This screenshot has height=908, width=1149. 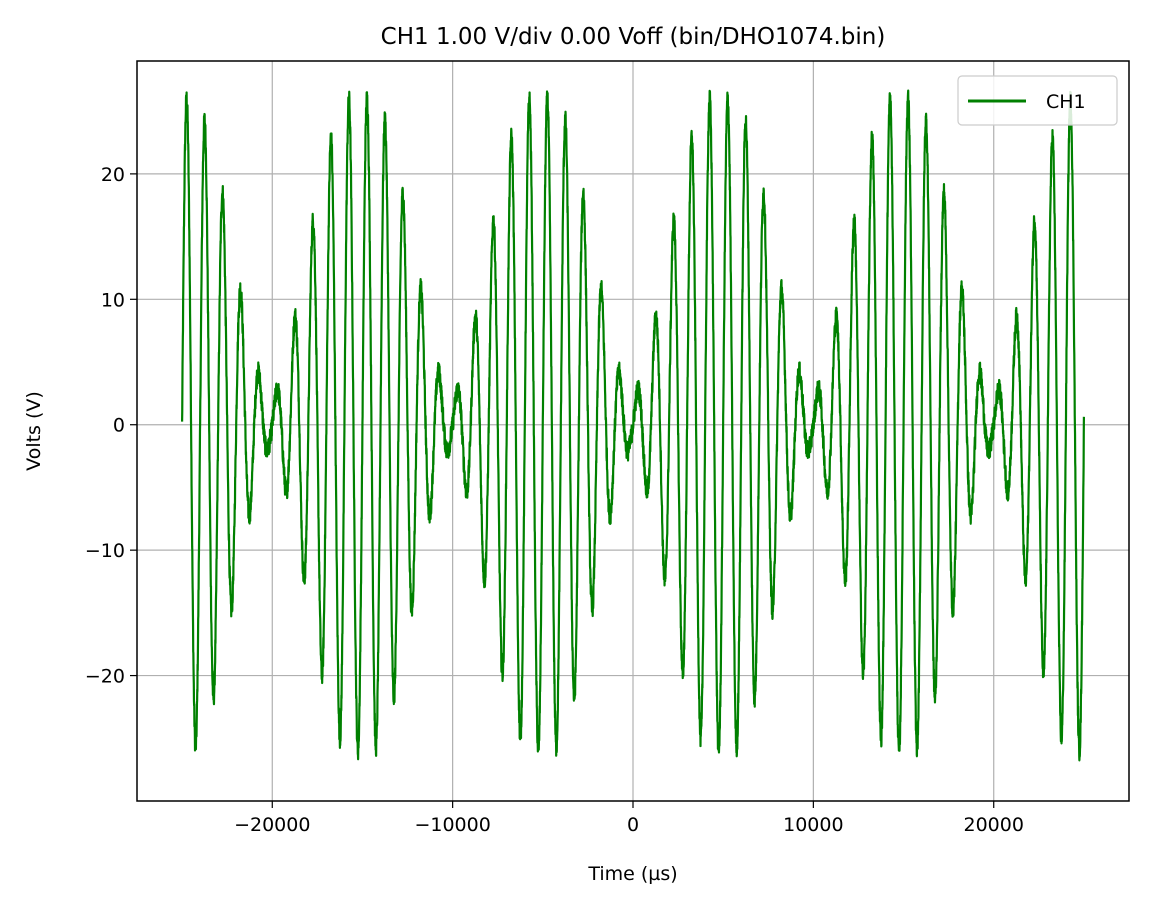 I want to click on legend: CH1, so click(x=1037, y=100).